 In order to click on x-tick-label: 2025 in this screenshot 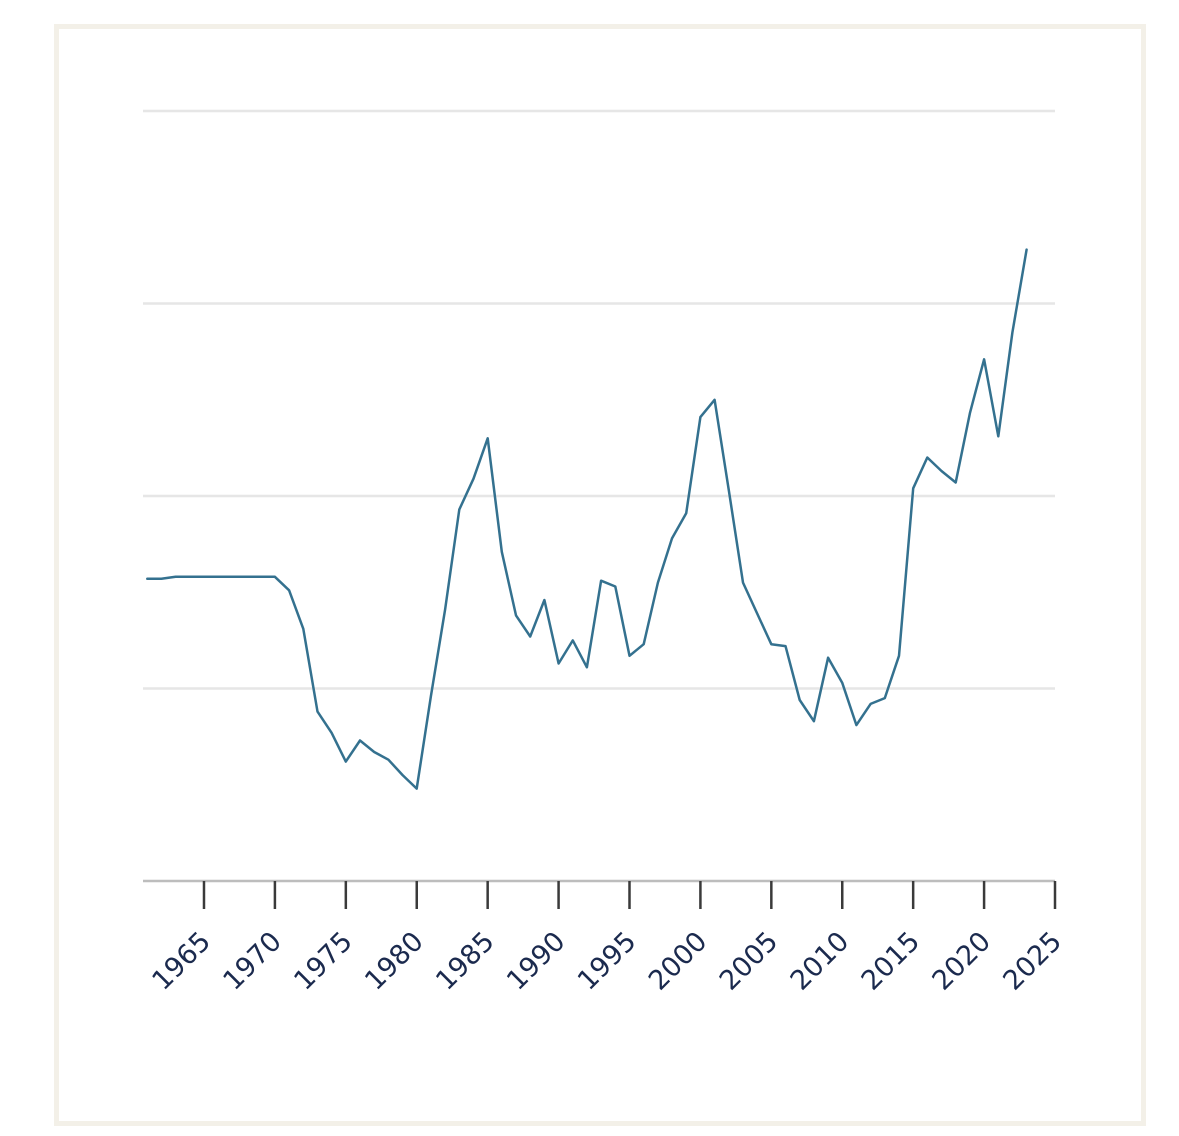, I will do `click(1032, 961)`.